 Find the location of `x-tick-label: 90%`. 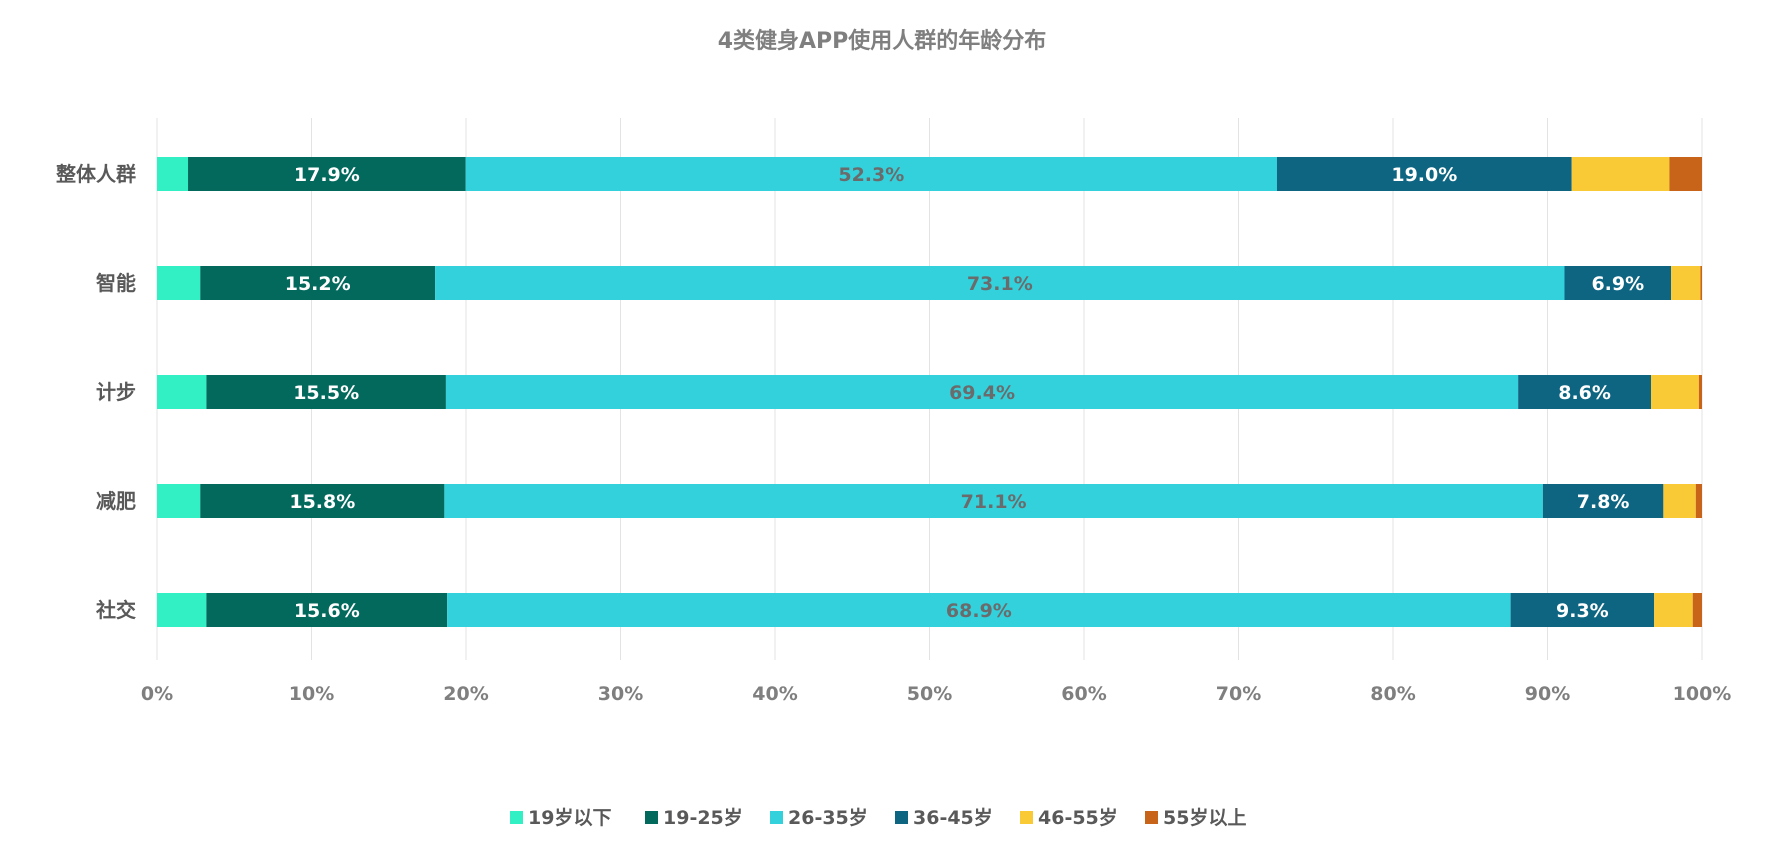

x-tick-label: 90% is located at coordinates (1547, 694).